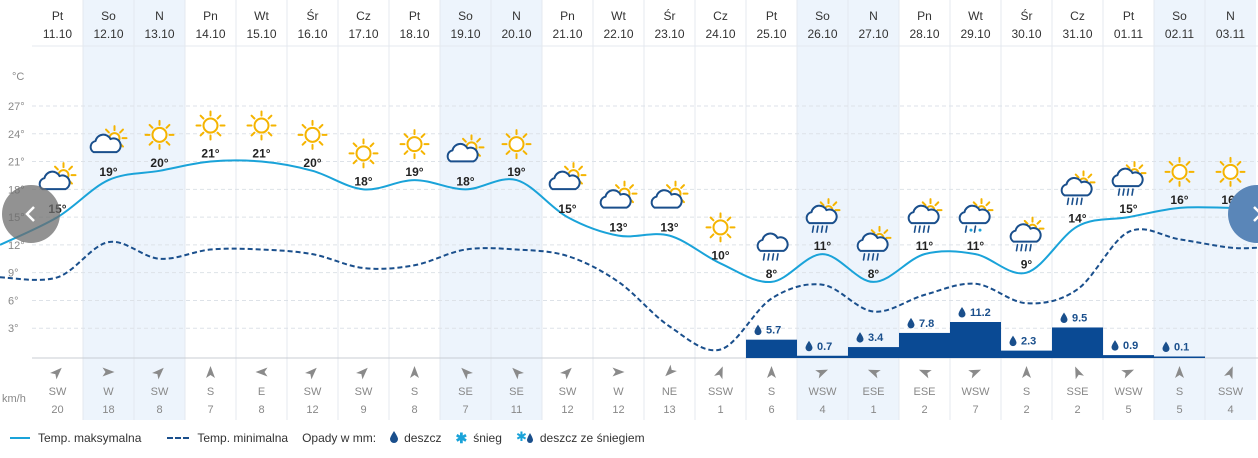 Image resolution: width=1258 pixels, height=458 pixels. I want to click on wind-speed: 4, so click(822, 410).